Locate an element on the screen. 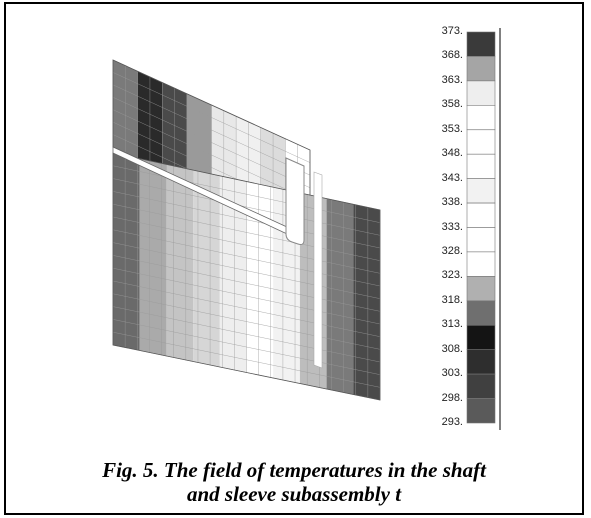 The height and width of the screenshot is (518, 591). color-scale-bar is located at coordinates (483, 229).